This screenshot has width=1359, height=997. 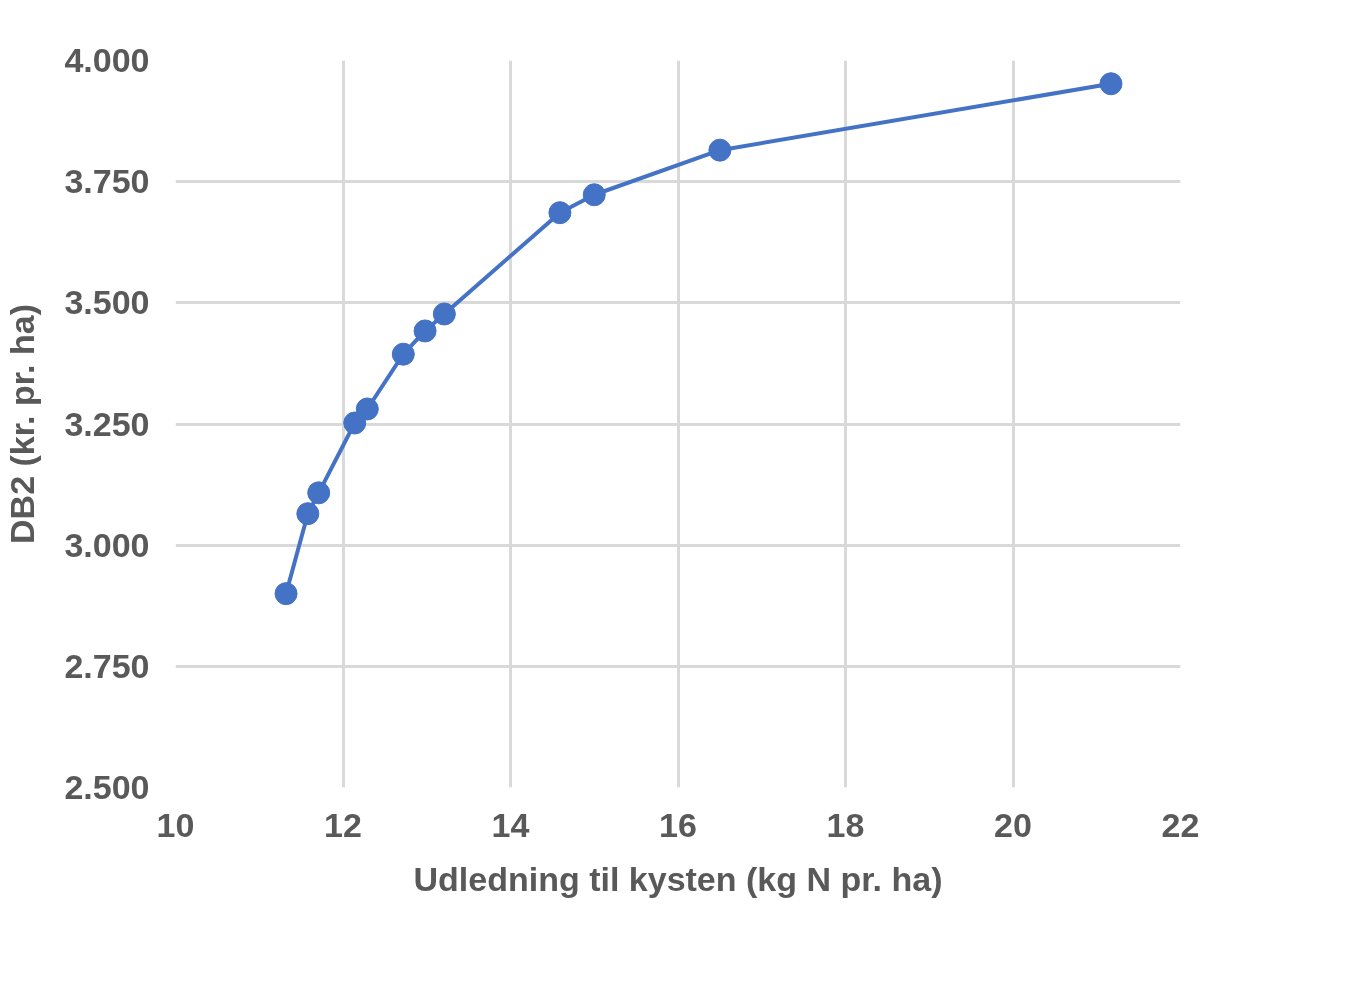 What do you see at coordinates (1013, 824) in the screenshot?
I see `x-tick-label: 20` at bounding box center [1013, 824].